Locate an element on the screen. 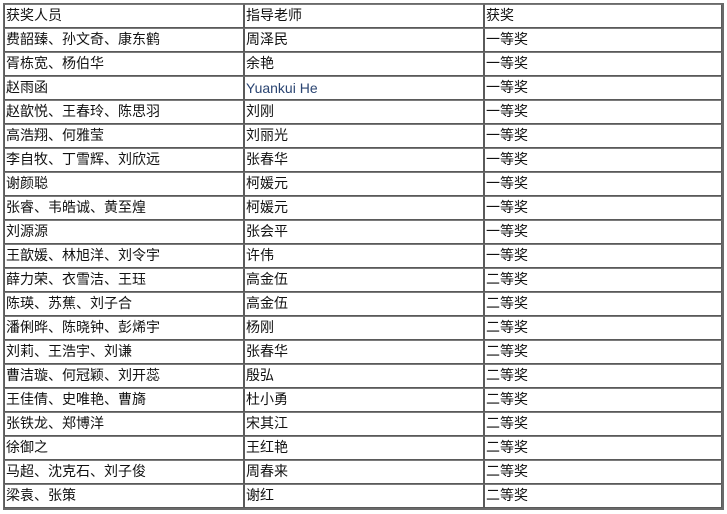 The image size is (727, 514). table-row: 李自牧、丁雪辉、刘欣远 张春华 一等奖 is located at coordinates (363, 160).